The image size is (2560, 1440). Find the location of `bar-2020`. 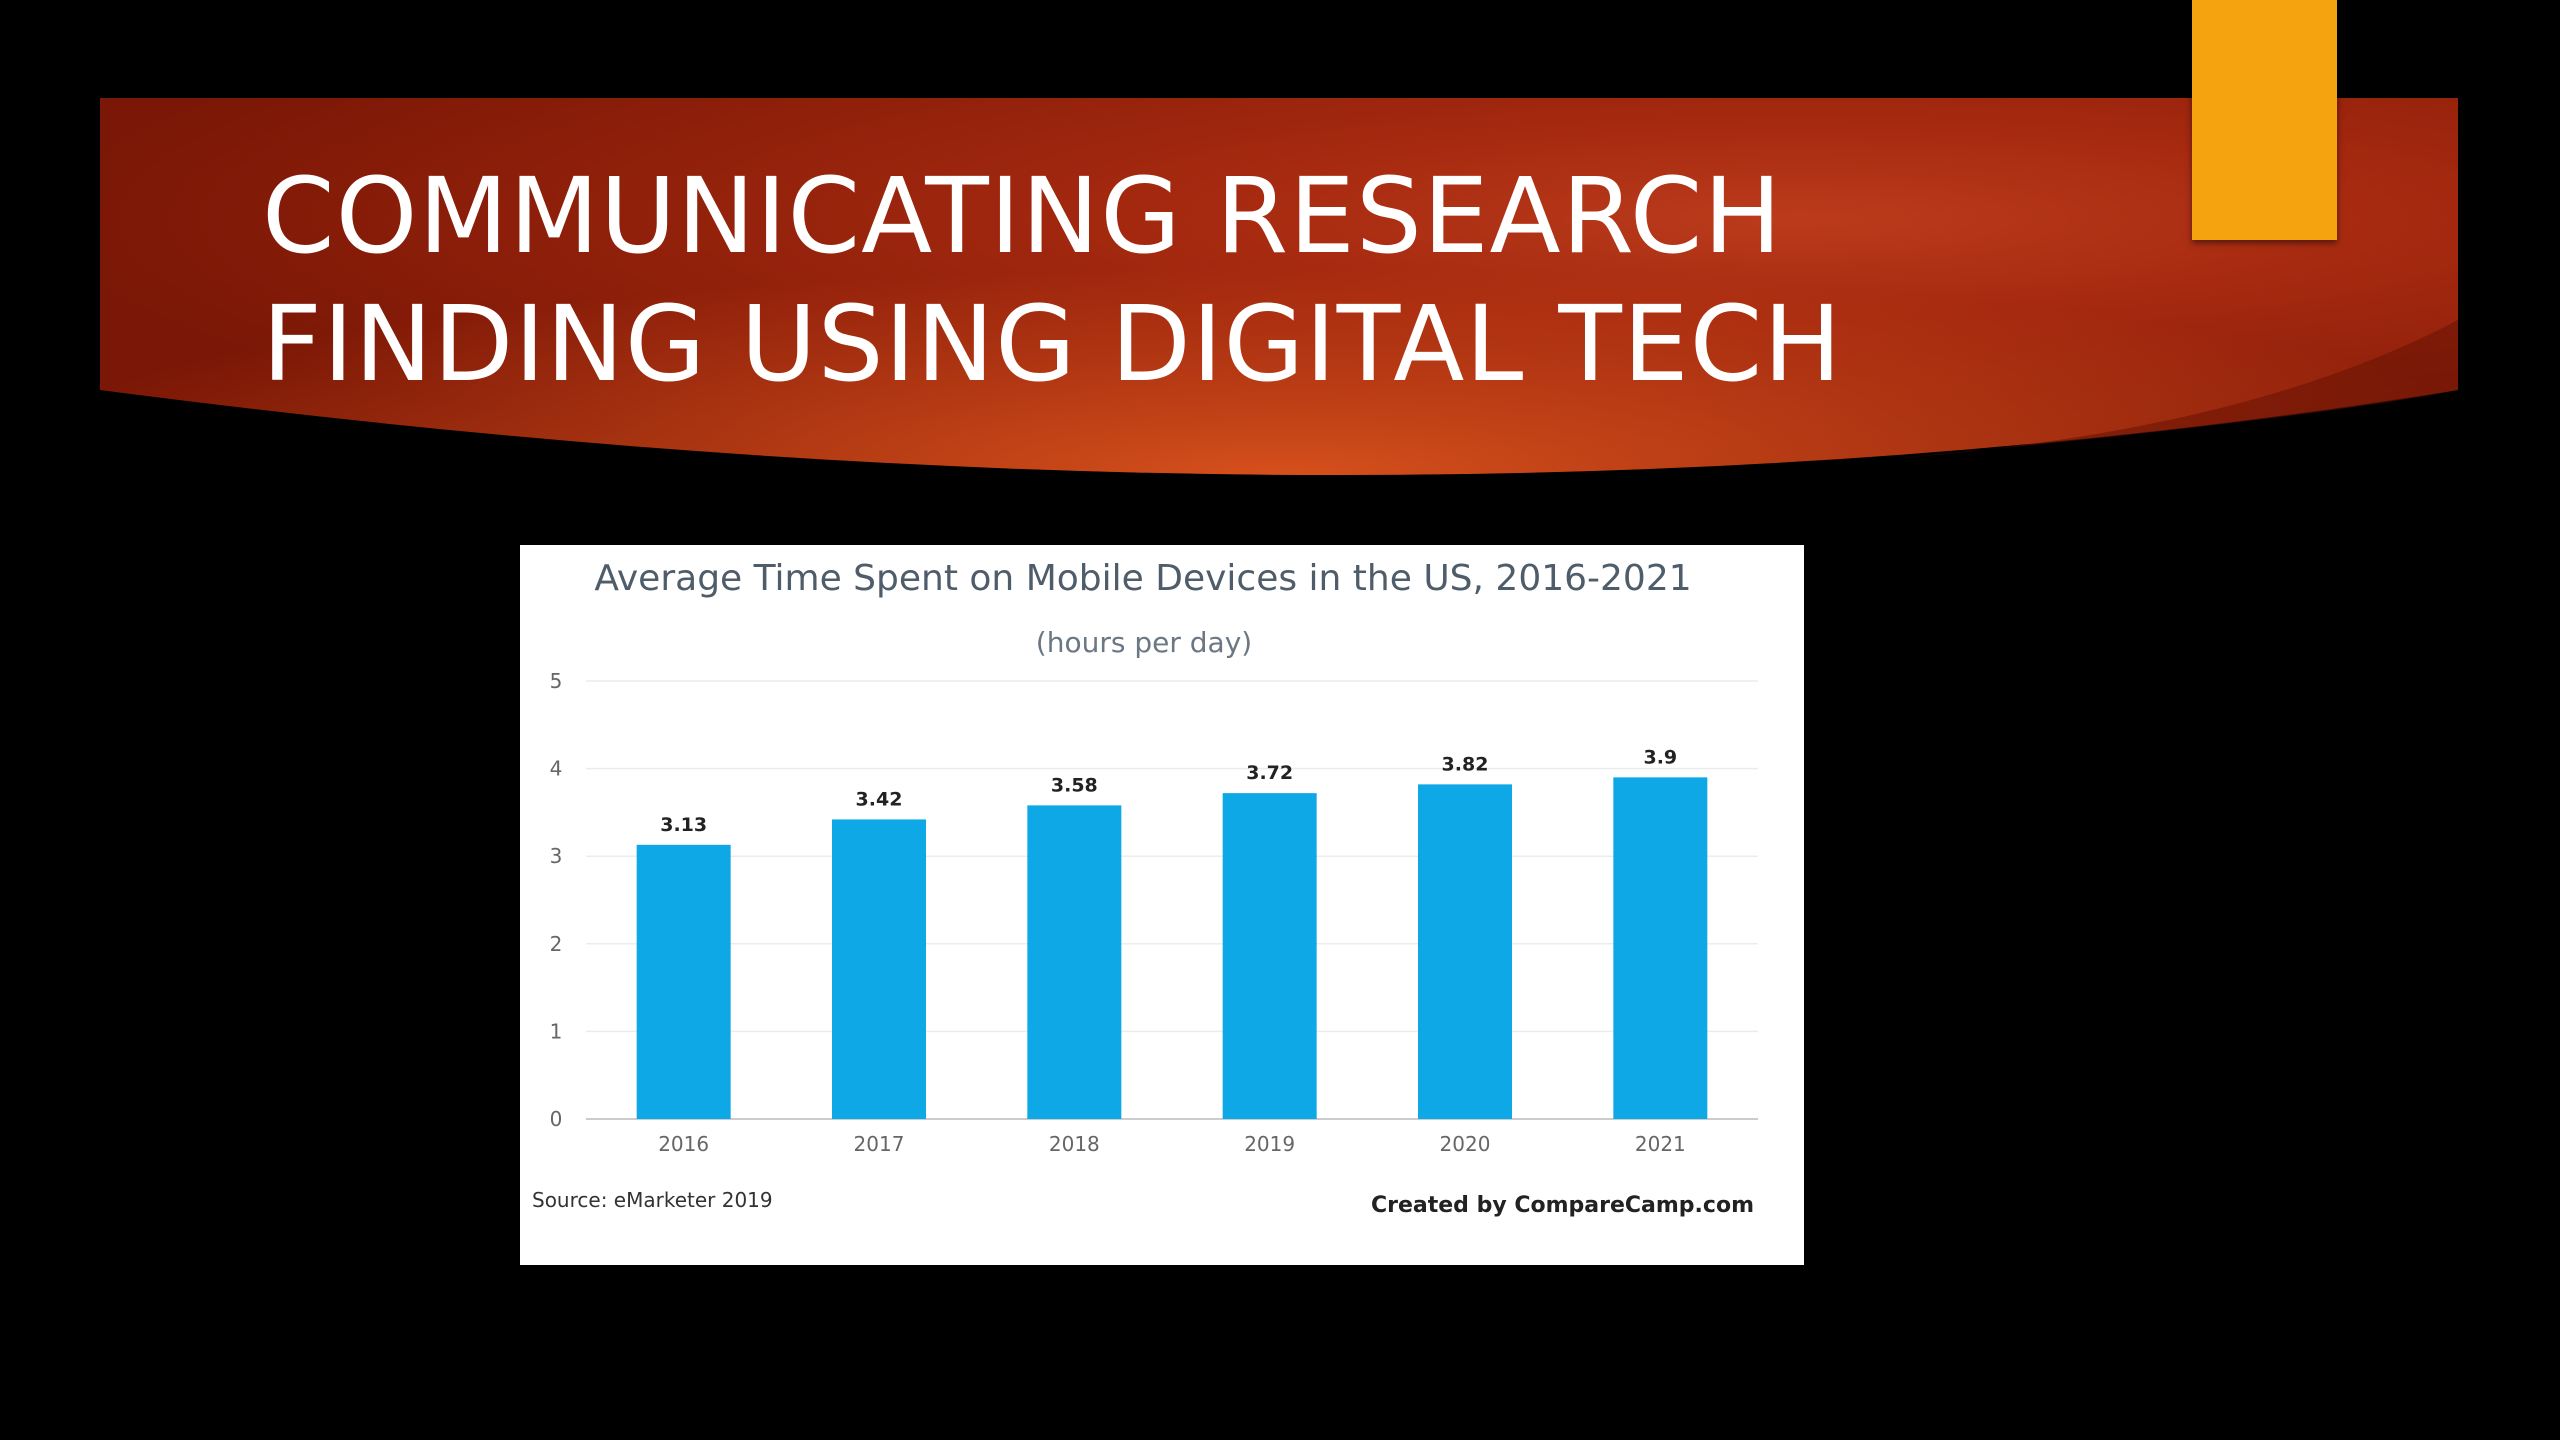

bar-2020 is located at coordinates (1465, 951).